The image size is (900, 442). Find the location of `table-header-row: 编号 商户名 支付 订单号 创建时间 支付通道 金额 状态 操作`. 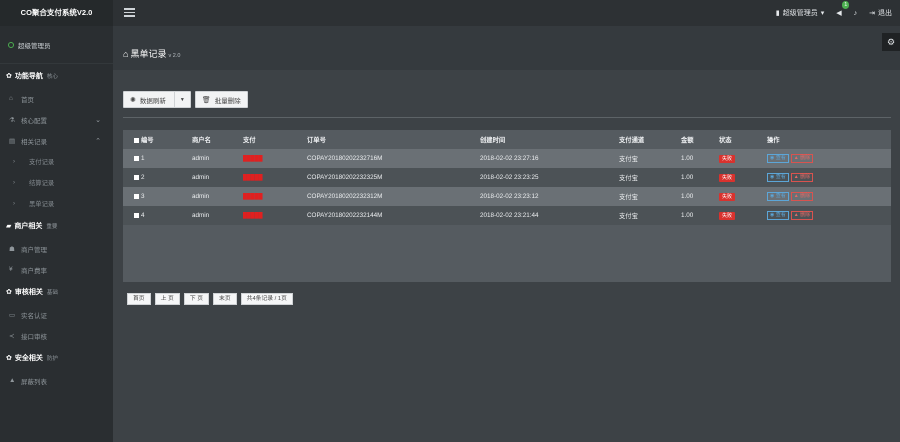

table-header-row: 编号 商户名 支付 订单号 创建时间 支付通道 金额 状态 操作 is located at coordinates (507, 139).